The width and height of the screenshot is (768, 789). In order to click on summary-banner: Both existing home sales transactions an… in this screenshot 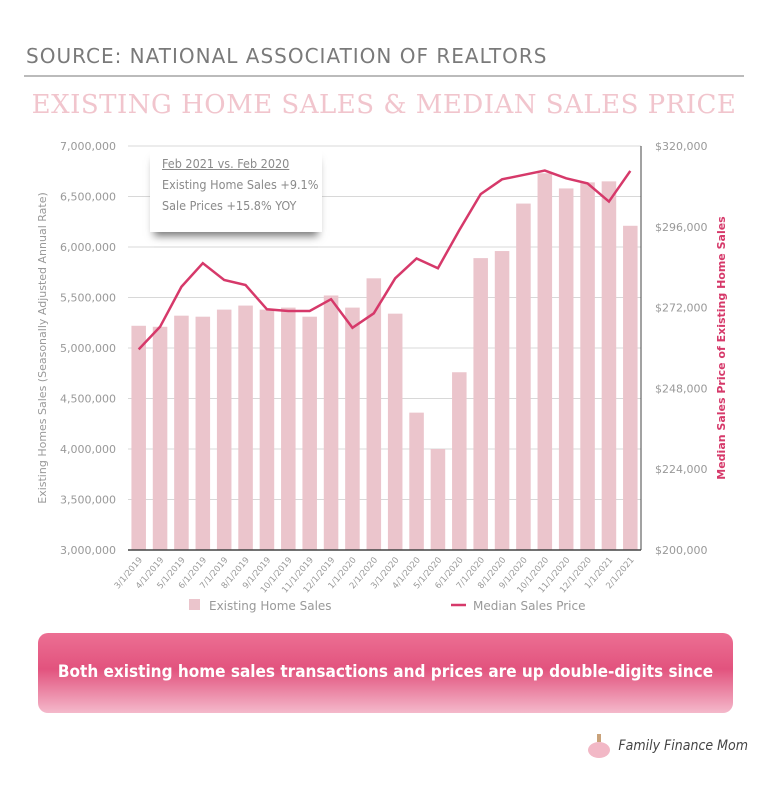, I will do `click(385, 673)`.